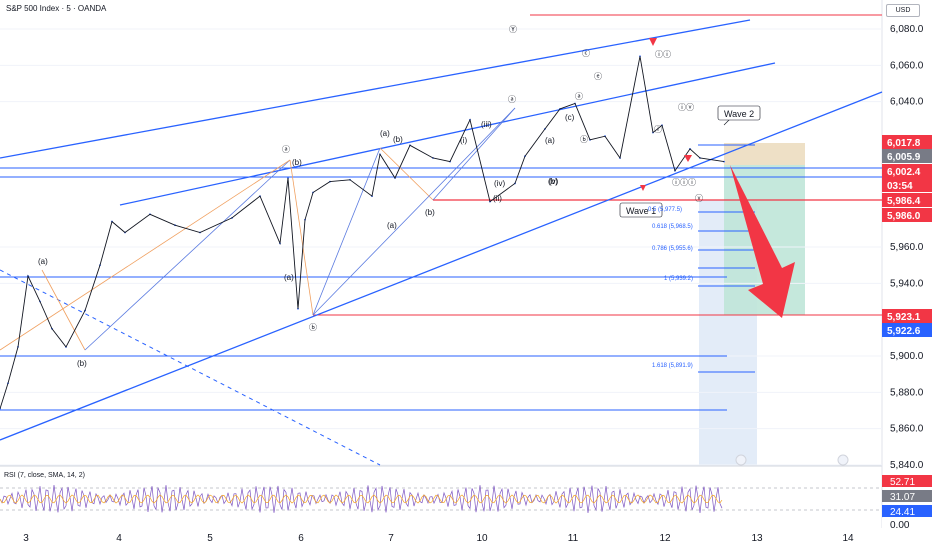 The width and height of the screenshot is (932, 555). What do you see at coordinates (486, 124) in the screenshot?
I see `wave-label-10: (iii)` at bounding box center [486, 124].